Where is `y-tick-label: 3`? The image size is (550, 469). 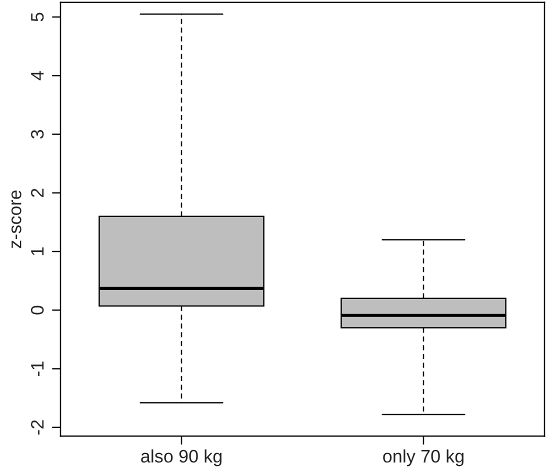
y-tick-label: 3 is located at coordinates (37, 134).